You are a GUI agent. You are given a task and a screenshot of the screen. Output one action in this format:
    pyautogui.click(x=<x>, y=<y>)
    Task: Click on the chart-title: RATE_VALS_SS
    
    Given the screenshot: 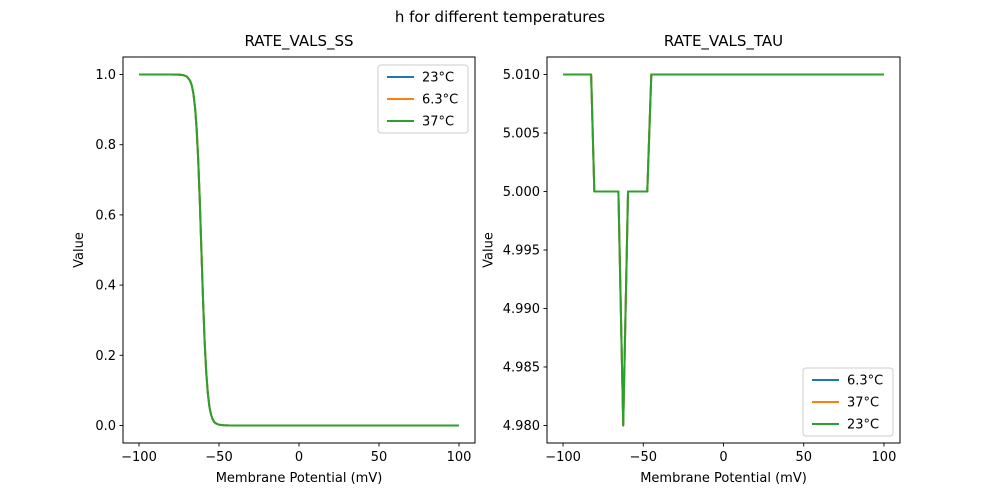 What is the action you would take?
    pyautogui.click(x=298, y=41)
    